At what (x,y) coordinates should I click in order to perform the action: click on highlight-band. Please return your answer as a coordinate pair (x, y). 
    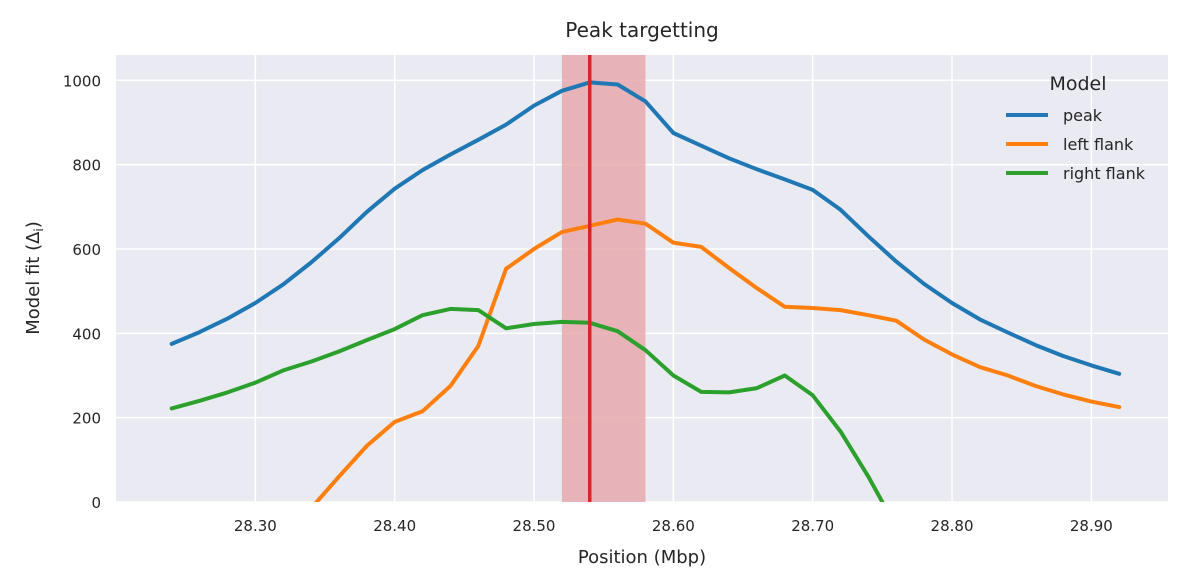
    Looking at the image, I should click on (603, 278).